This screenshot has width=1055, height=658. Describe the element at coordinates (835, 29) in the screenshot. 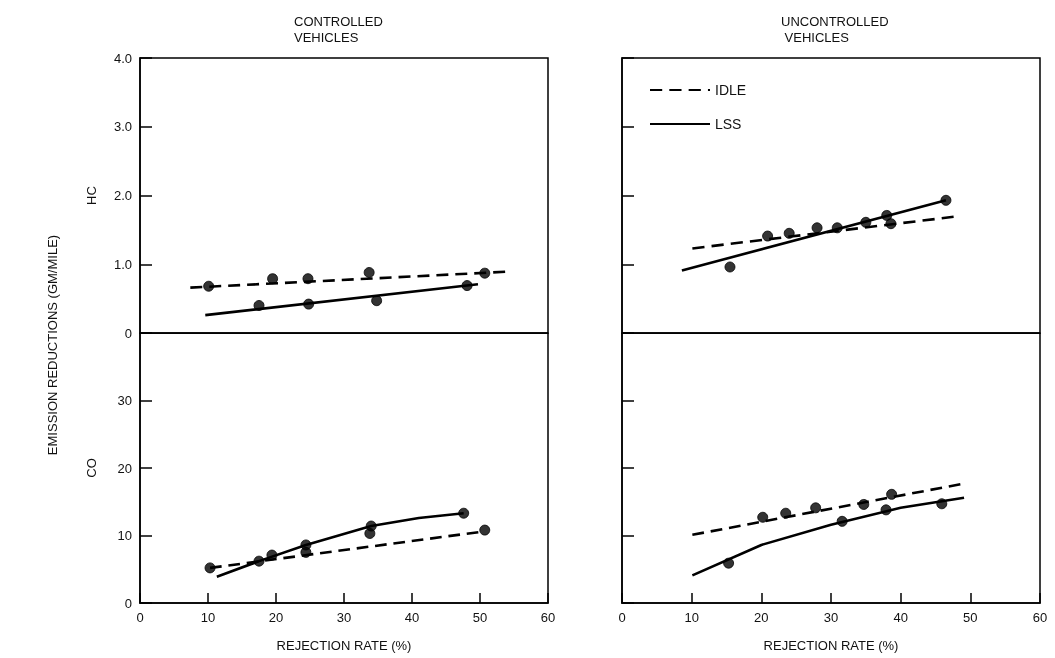

I see `chart-title: UNCONTROLLED VEHICLES` at that location.